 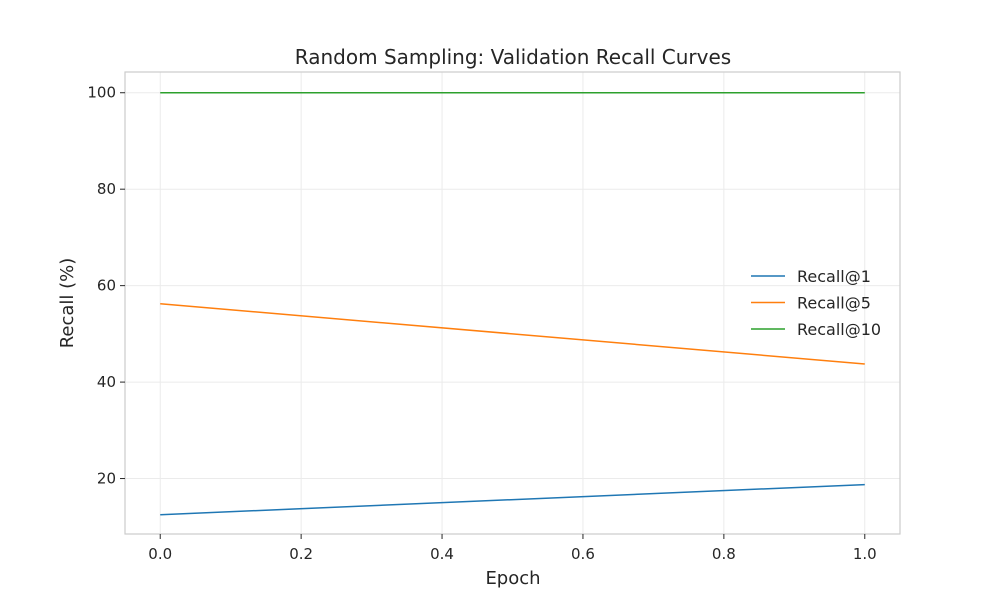 I want to click on legend-label-recall-5: Recall@5, so click(x=834, y=303).